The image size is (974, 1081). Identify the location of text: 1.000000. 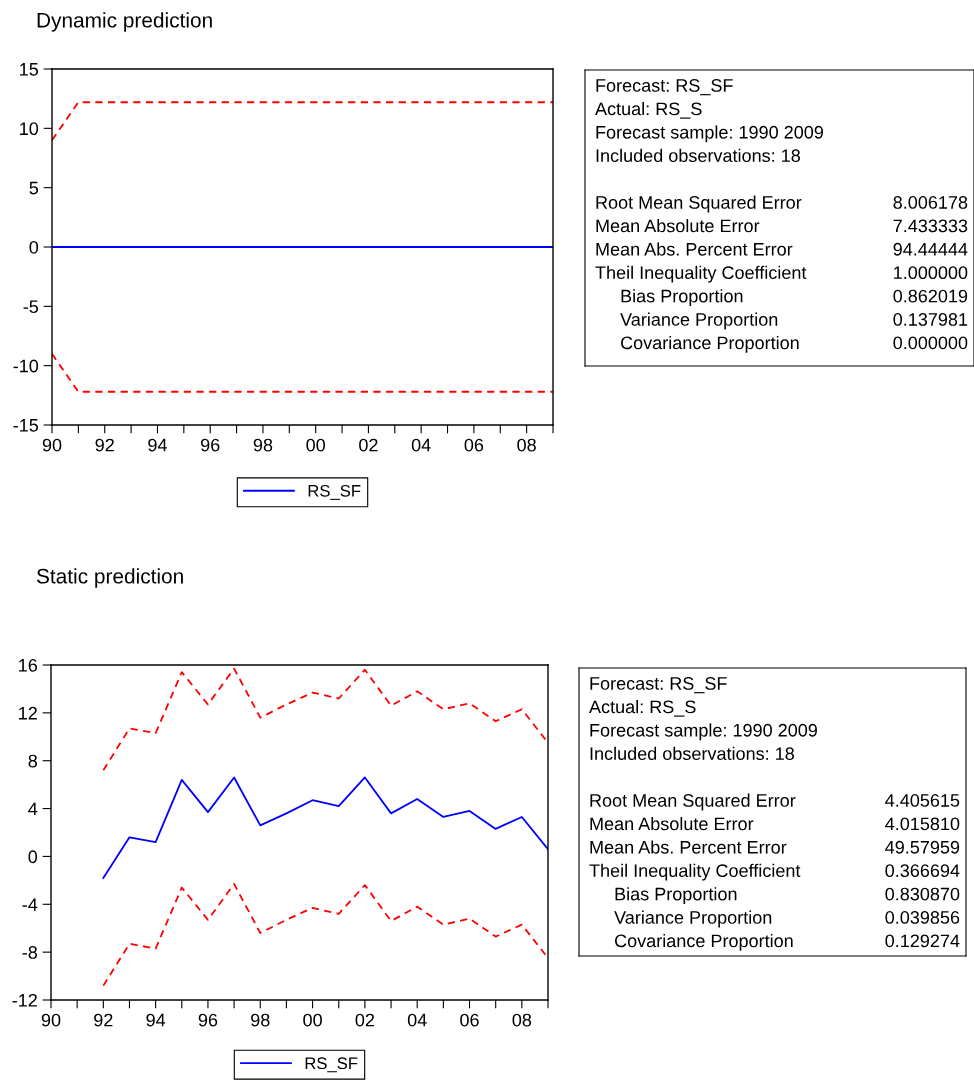
(931, 273).